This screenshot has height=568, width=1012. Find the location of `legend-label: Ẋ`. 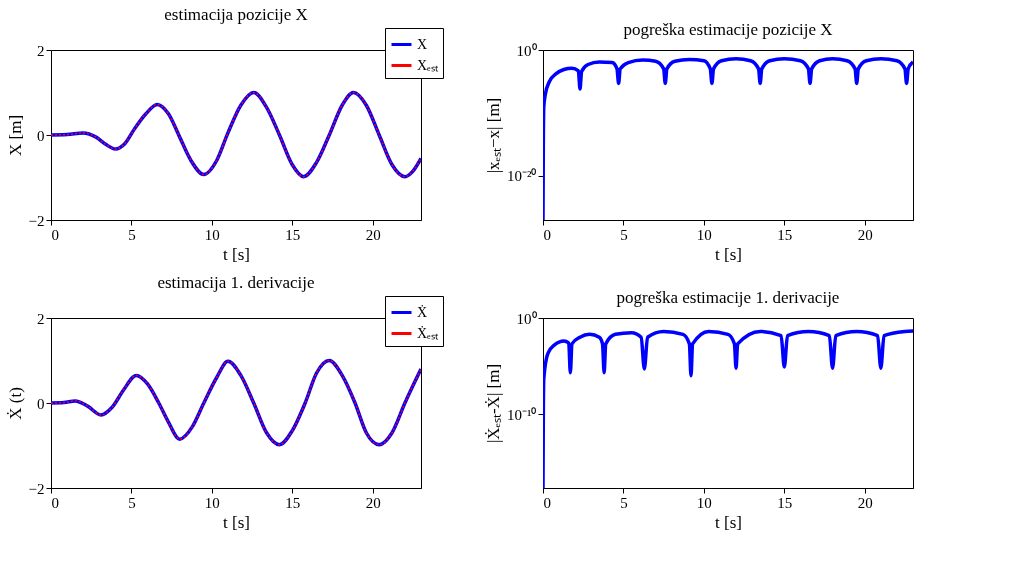

legend-label: Ẋ is located at coordinates (422, 312).